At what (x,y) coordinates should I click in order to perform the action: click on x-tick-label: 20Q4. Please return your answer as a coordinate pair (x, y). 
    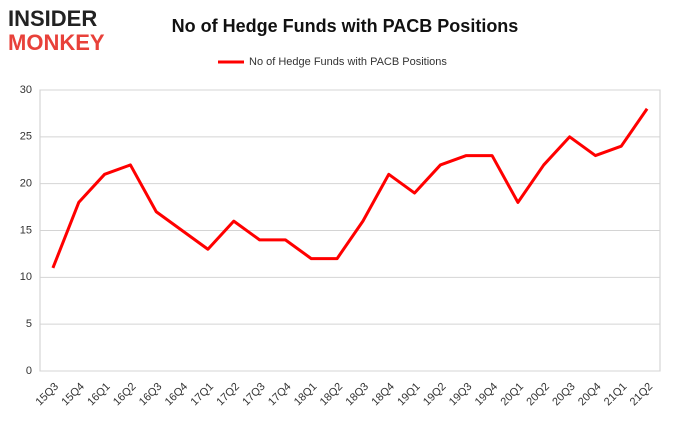
    Looking at the image, I should click on (590, 395).